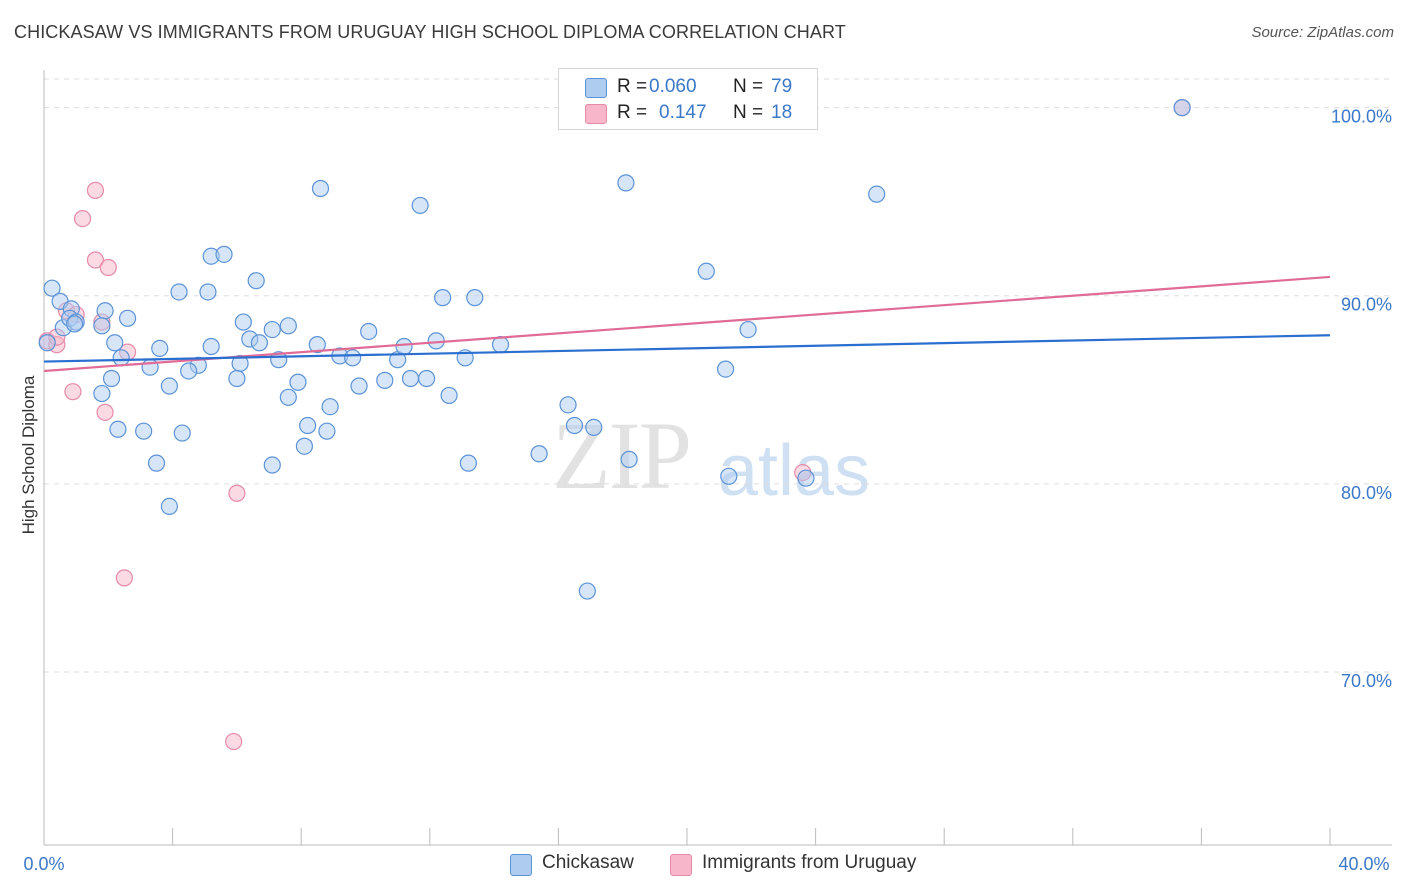  What do you see at coordinates (1322, 32) in the screenshot?
I see `source-label: Source: ZipAtlas.com` at bounding box center [1322, 32].